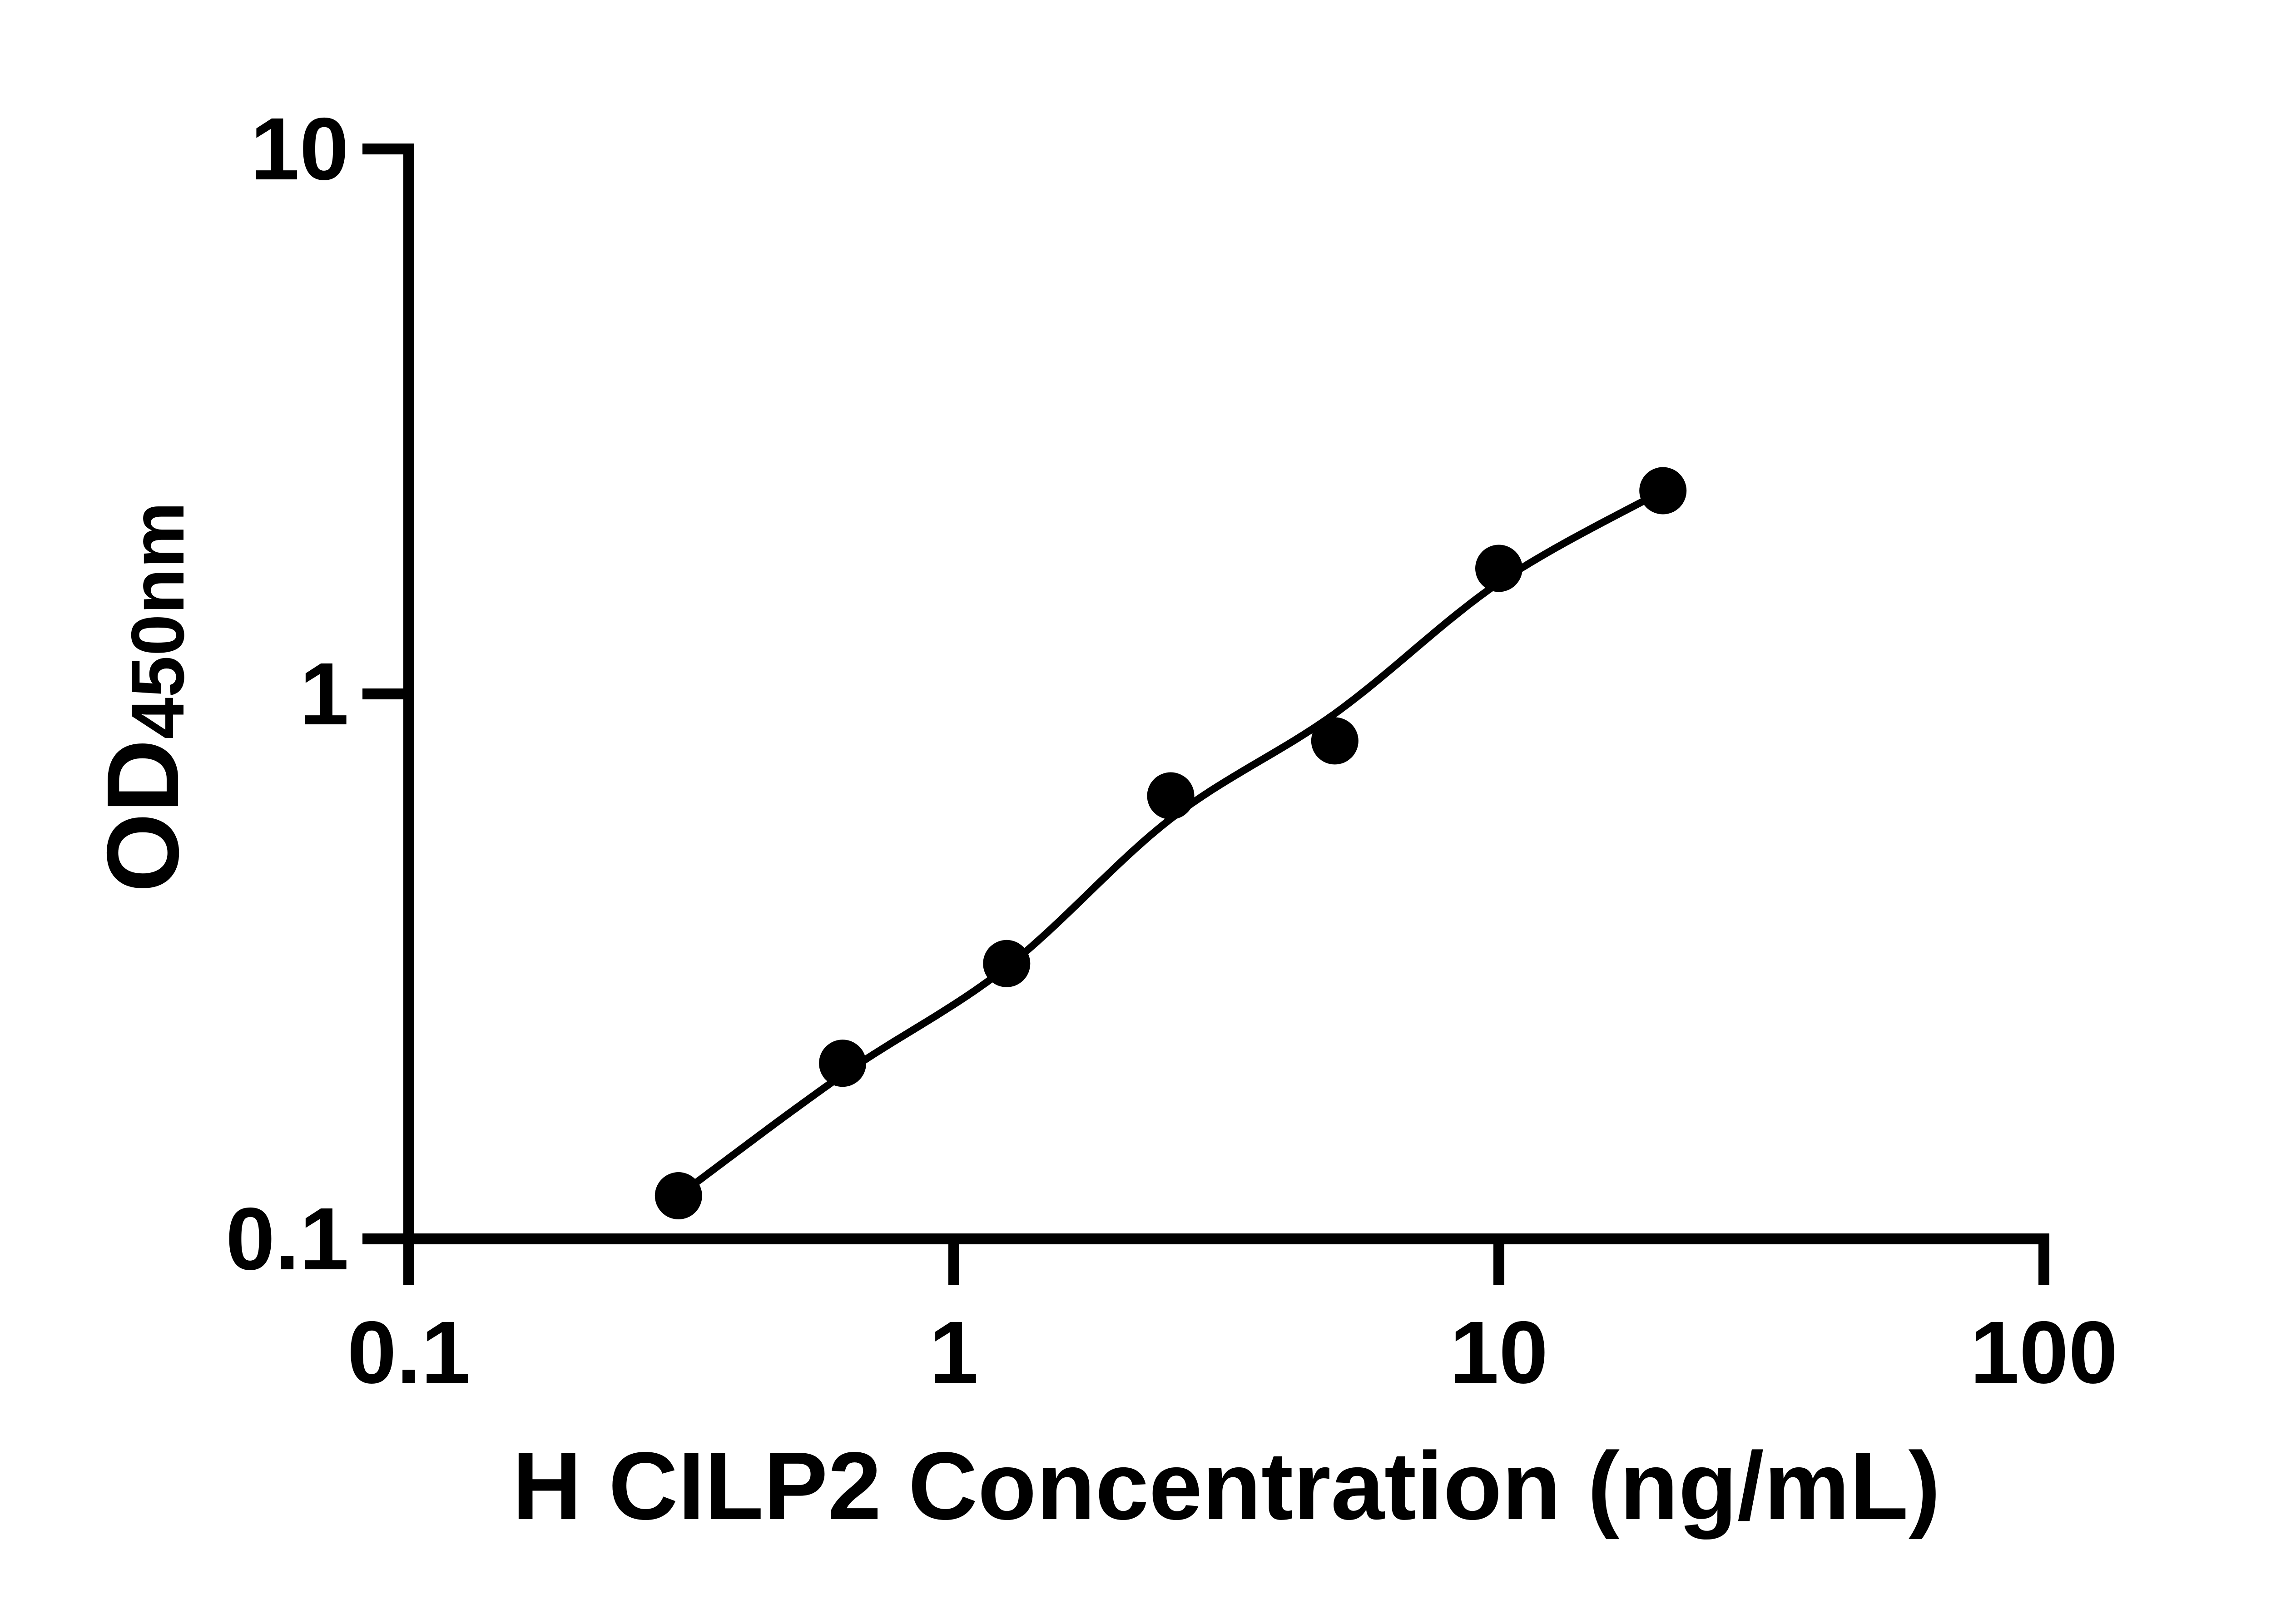 The height and width of the screenshot is (1624, 2271). I want to click on y-tick-label: 10, so click(299, 148).